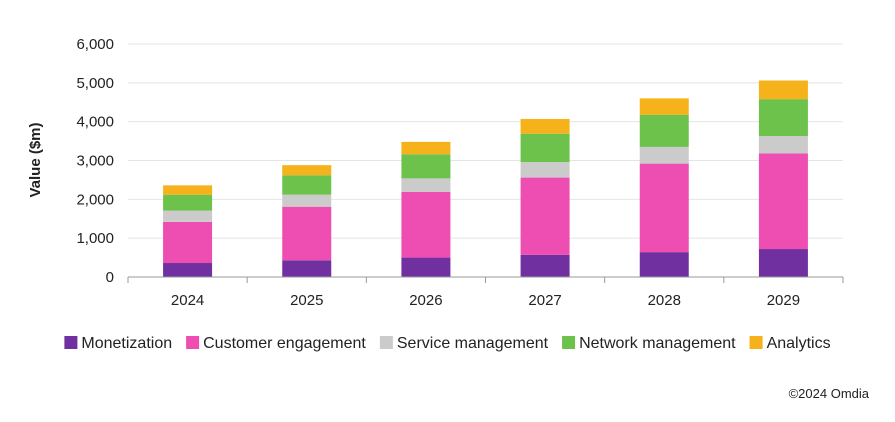 The width and height of the screenshot is (895, 422). I want to click on bar-monetization-2024, so click(188, 270).